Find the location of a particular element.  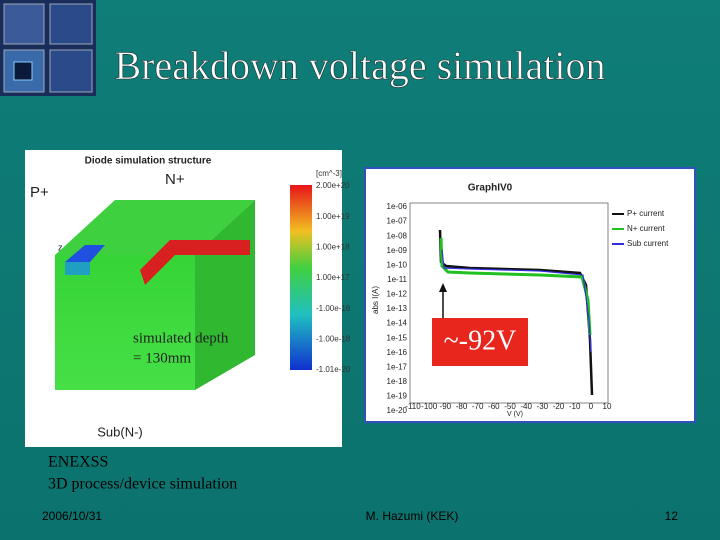

x-tick-label: -50 is located at coordinates (510, 406).